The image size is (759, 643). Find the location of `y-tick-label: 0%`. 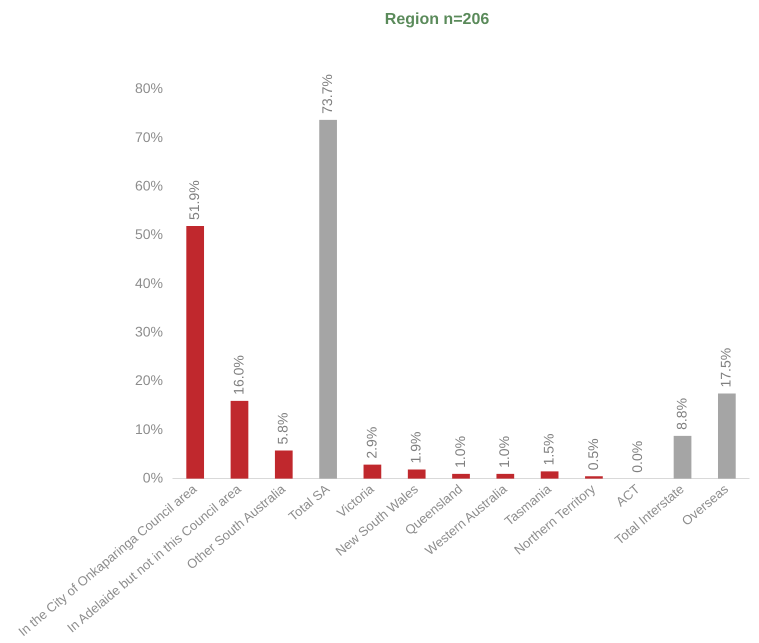

y-tick-label: 0% is located at coordinates (153, 478).